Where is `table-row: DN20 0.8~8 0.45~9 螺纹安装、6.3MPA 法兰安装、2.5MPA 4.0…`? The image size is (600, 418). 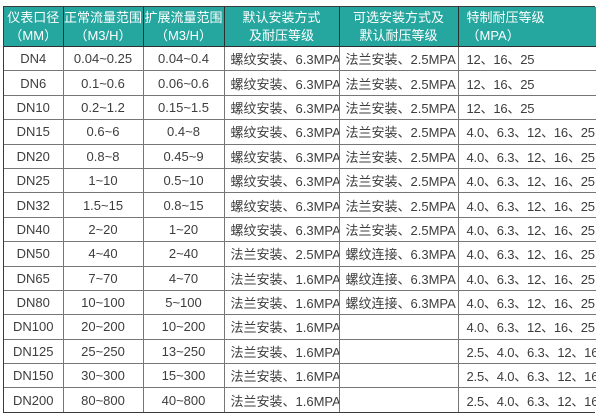
table-row: DN20 0.8~8 0.45~9 螺纹安装、6.3MPA 法兰安装、2.5MPA 4.0… is located at coordinates (300, 156).